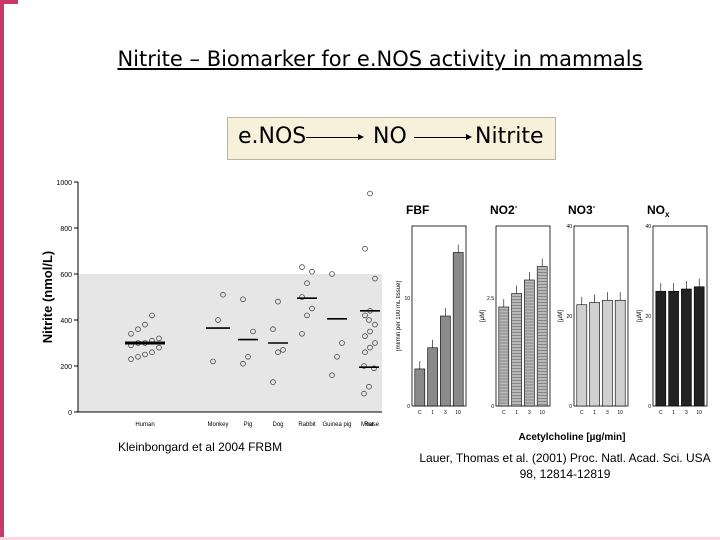 The width and height of the screenshot is (720, 540). What do you see at coordinates (417, 210) in the screenshot?
I see `panel-title: FBF` at bounding box center [417, 210].